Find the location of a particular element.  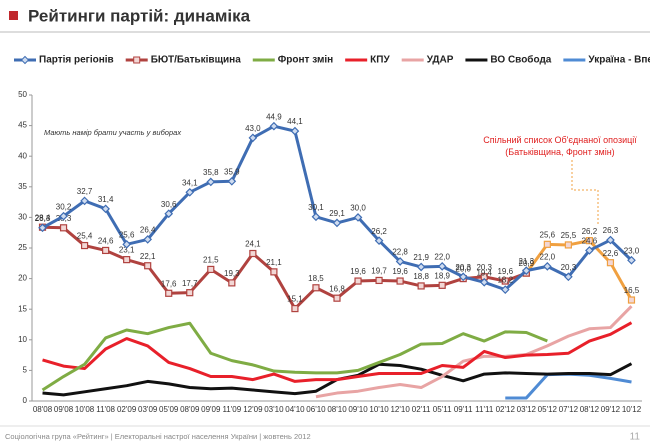

data-label: 28,3 is located at coordinates (43, 218).